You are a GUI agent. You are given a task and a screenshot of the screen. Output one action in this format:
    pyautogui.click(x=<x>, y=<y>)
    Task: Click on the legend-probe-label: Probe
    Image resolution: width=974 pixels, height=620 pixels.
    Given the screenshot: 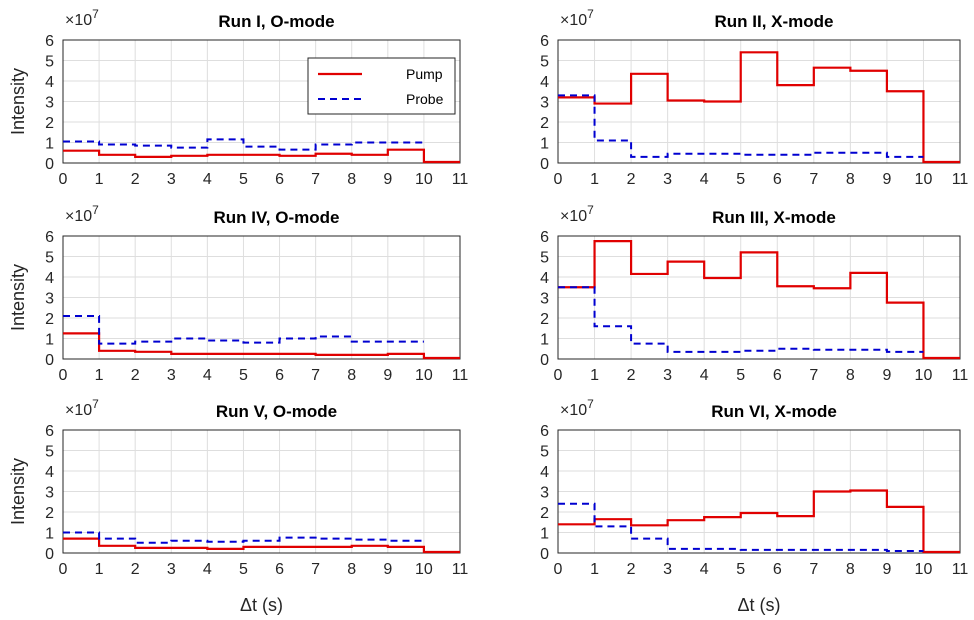 What is the action you would take?
    pyautogui.click(x=425, y=99)
    